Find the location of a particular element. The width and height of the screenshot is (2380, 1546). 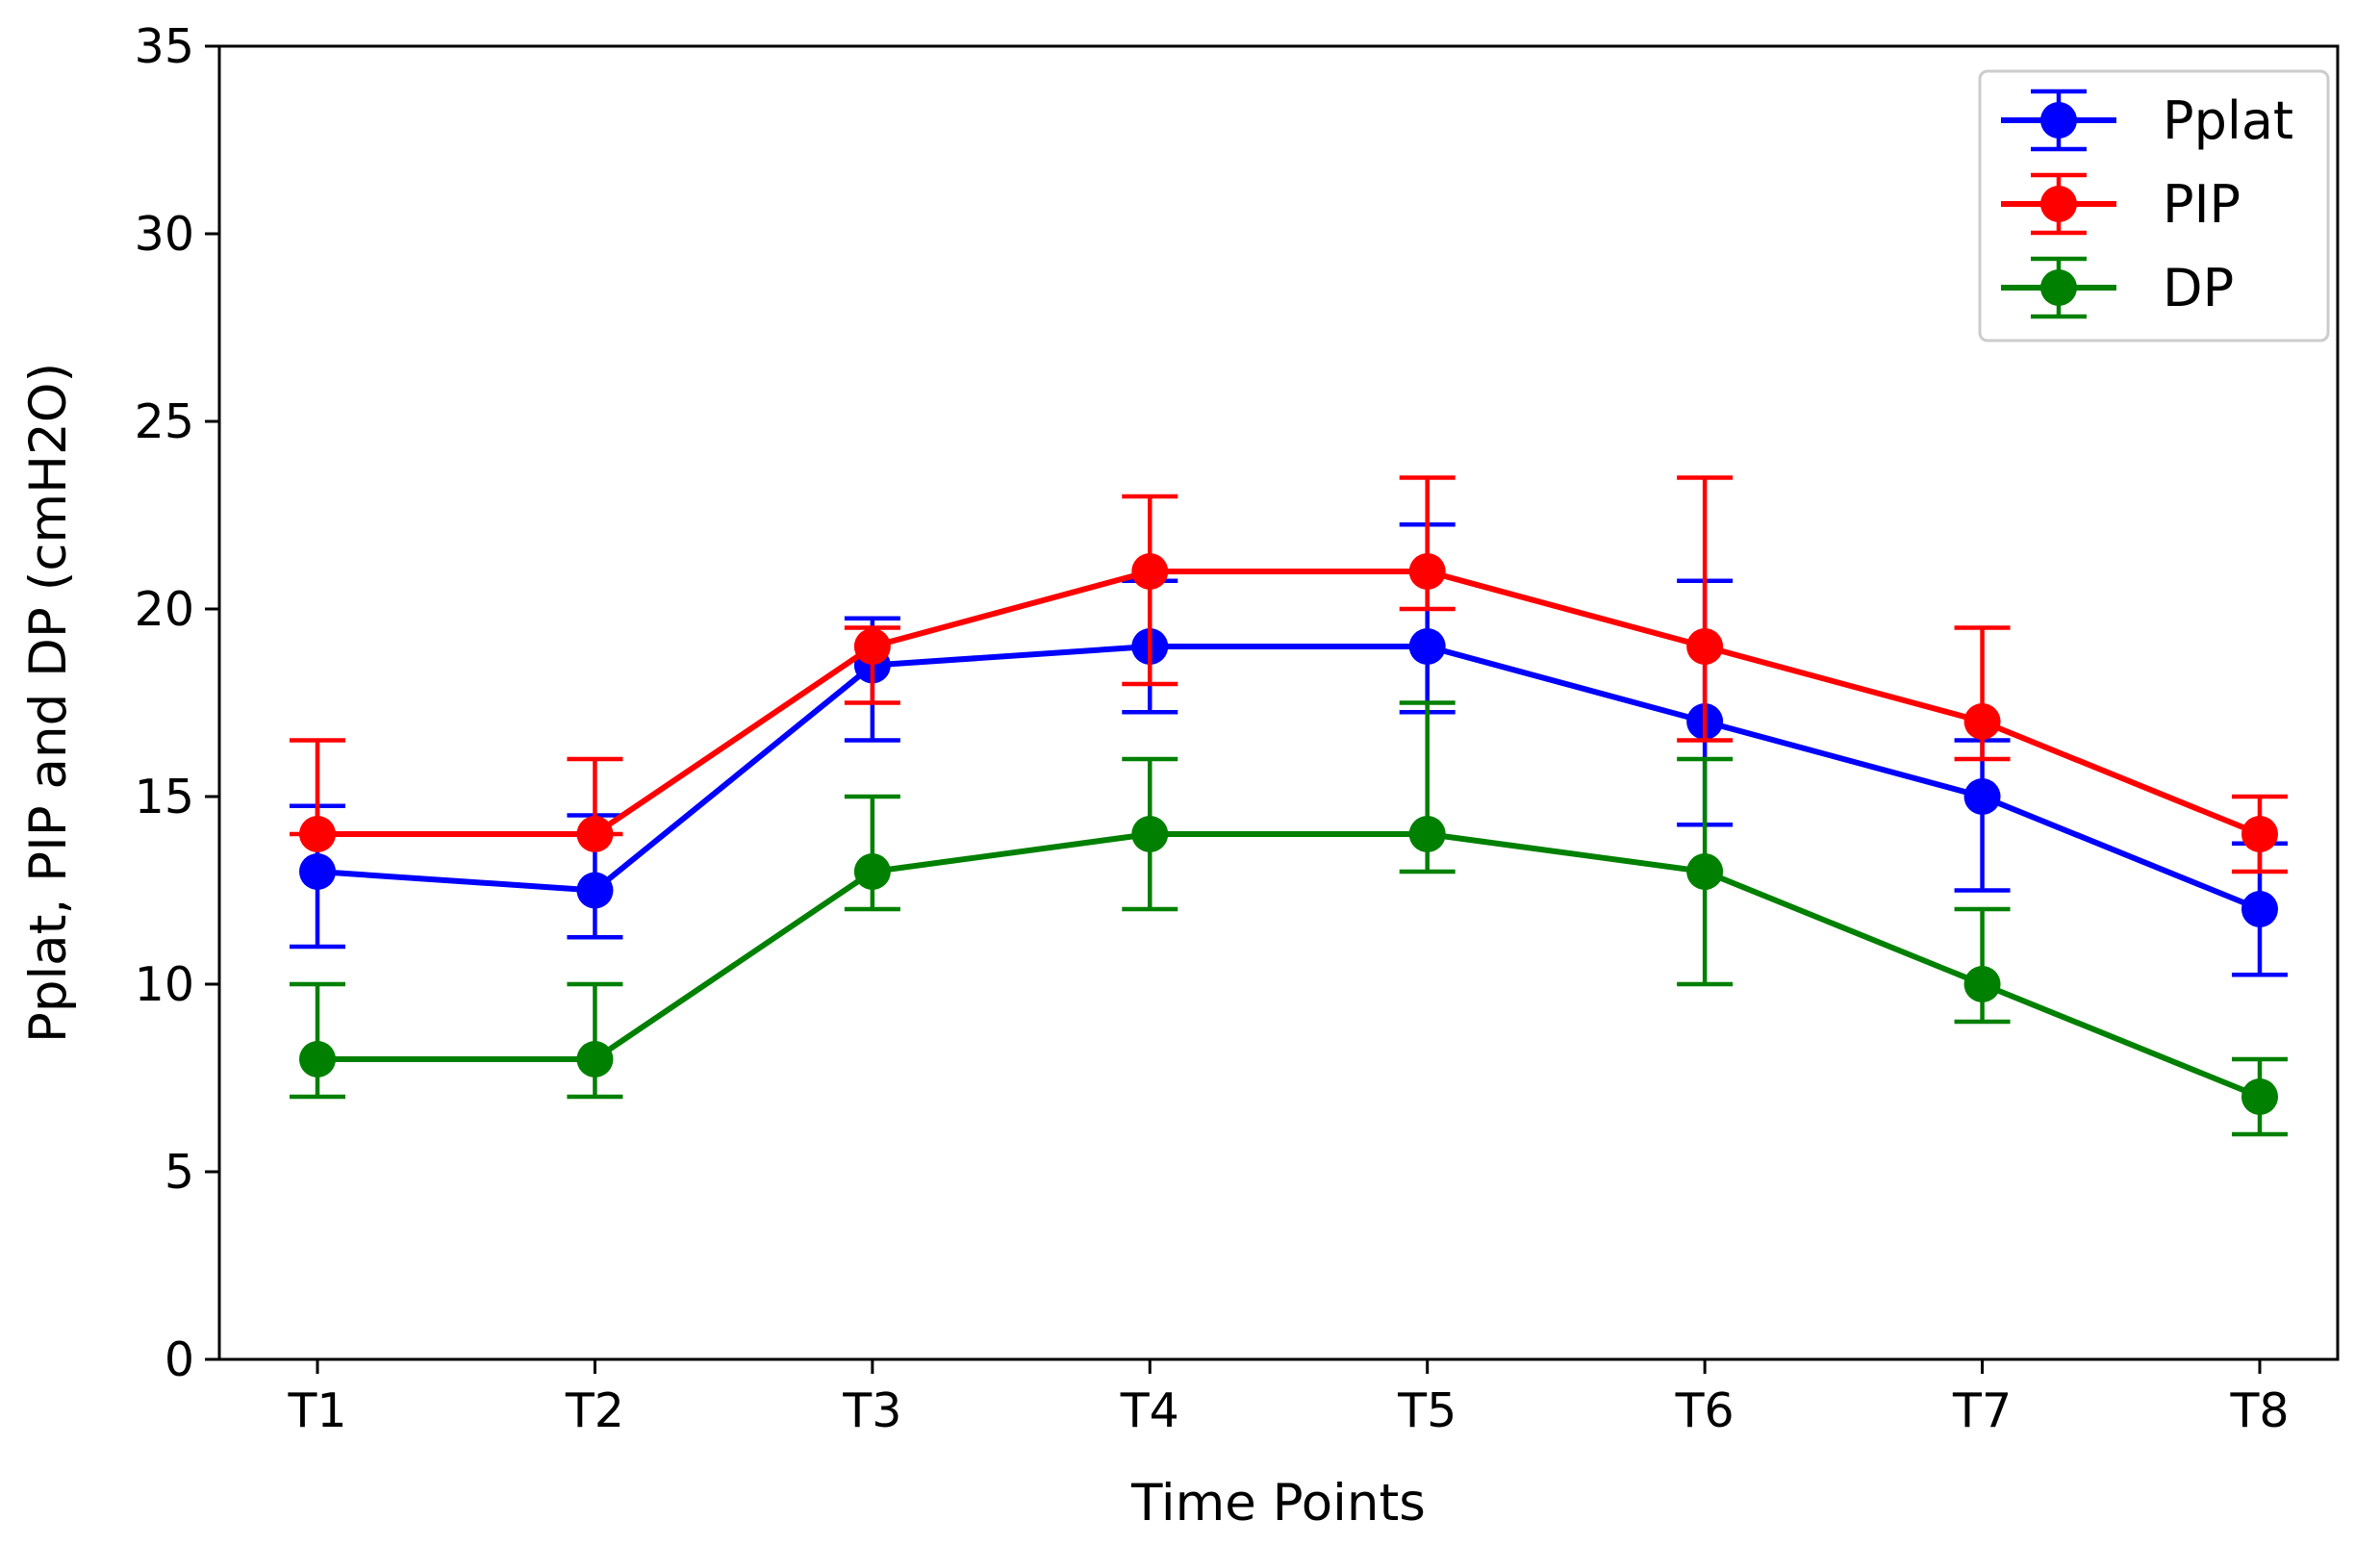

x-axis-label: Time Points is located at coordinates (1278, 1504).